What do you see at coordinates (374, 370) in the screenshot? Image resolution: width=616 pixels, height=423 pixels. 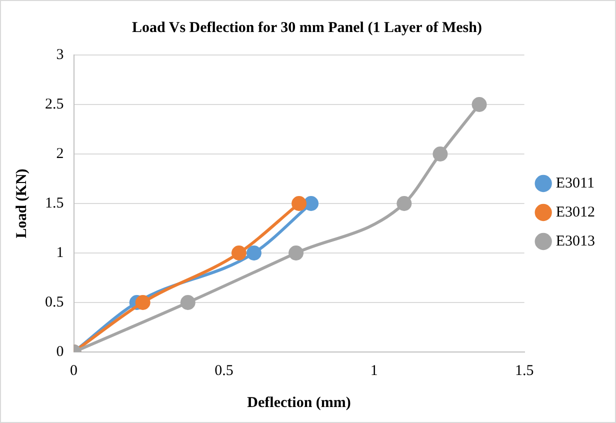 I see `x-tick-label: 1` at bounding box center [374, 370].